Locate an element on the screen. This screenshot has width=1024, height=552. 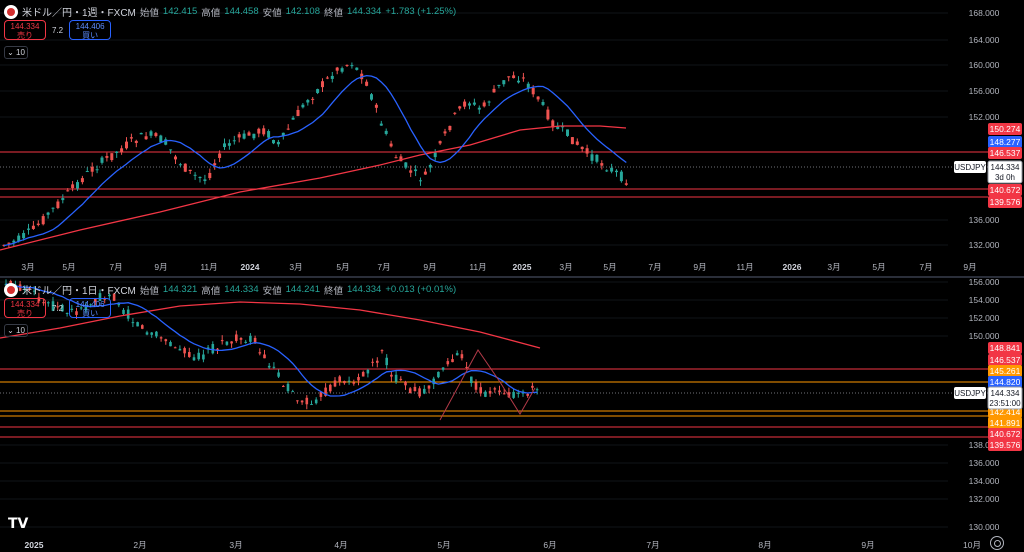
open-value: 144.321 is located at coordinates (180, 289).